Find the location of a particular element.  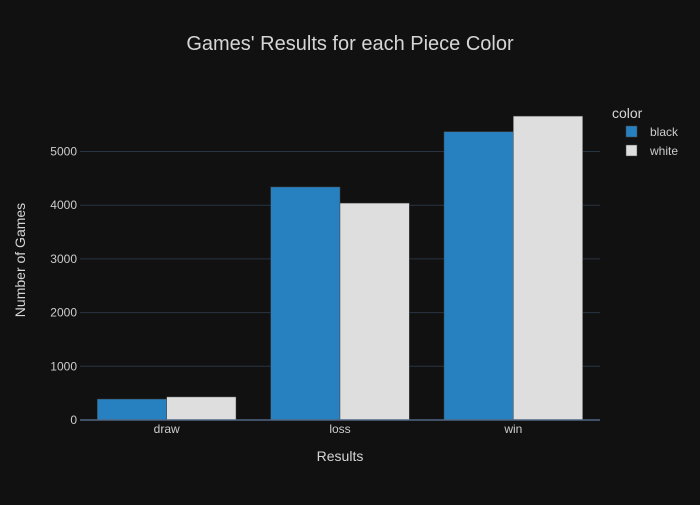

y-tick-label: 4000 is located at coordinates (63, 205).